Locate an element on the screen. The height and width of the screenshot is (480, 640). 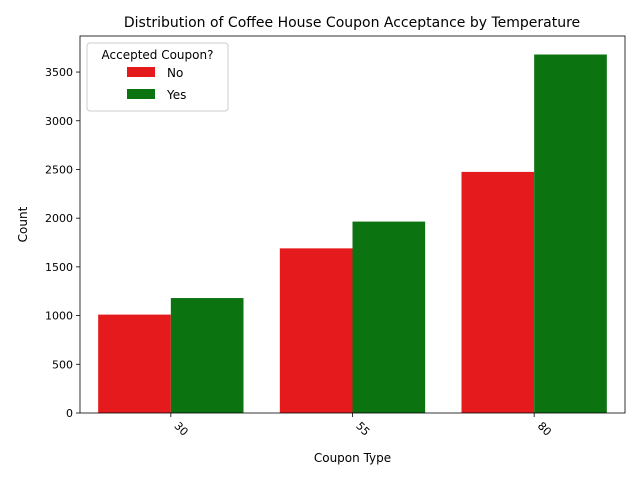
legend-title: Accepted Coupon? is located at coordinates (158, 55).